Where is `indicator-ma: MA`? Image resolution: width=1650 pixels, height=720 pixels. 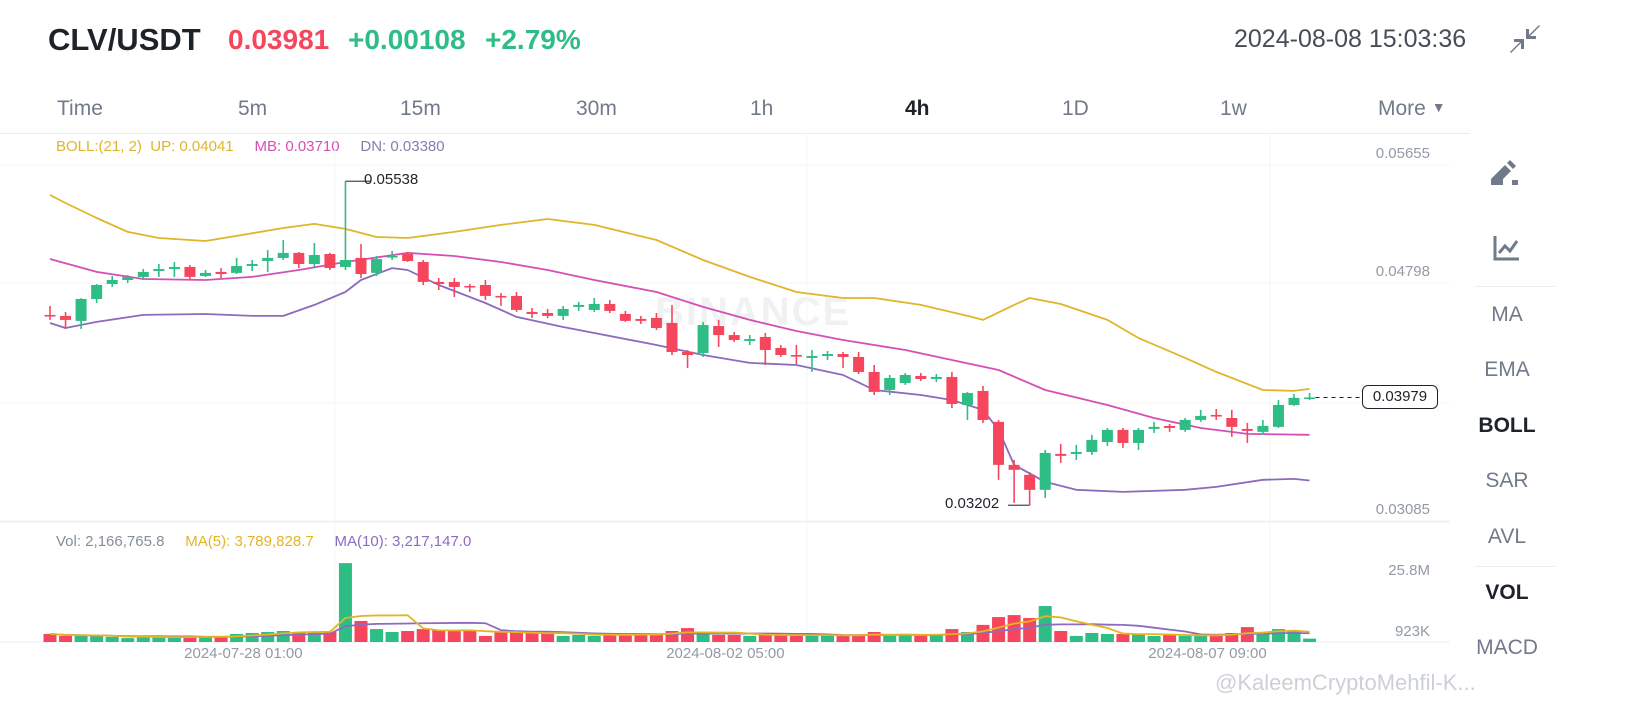
indicator-ma: MA is located at coordinates (1507, 314).